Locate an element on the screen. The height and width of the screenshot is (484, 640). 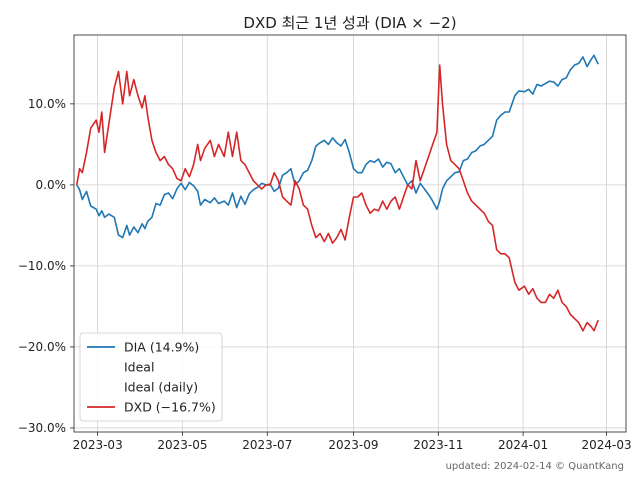
legend-label: DXD (−16.7%) is located at coordinates (170, 407).